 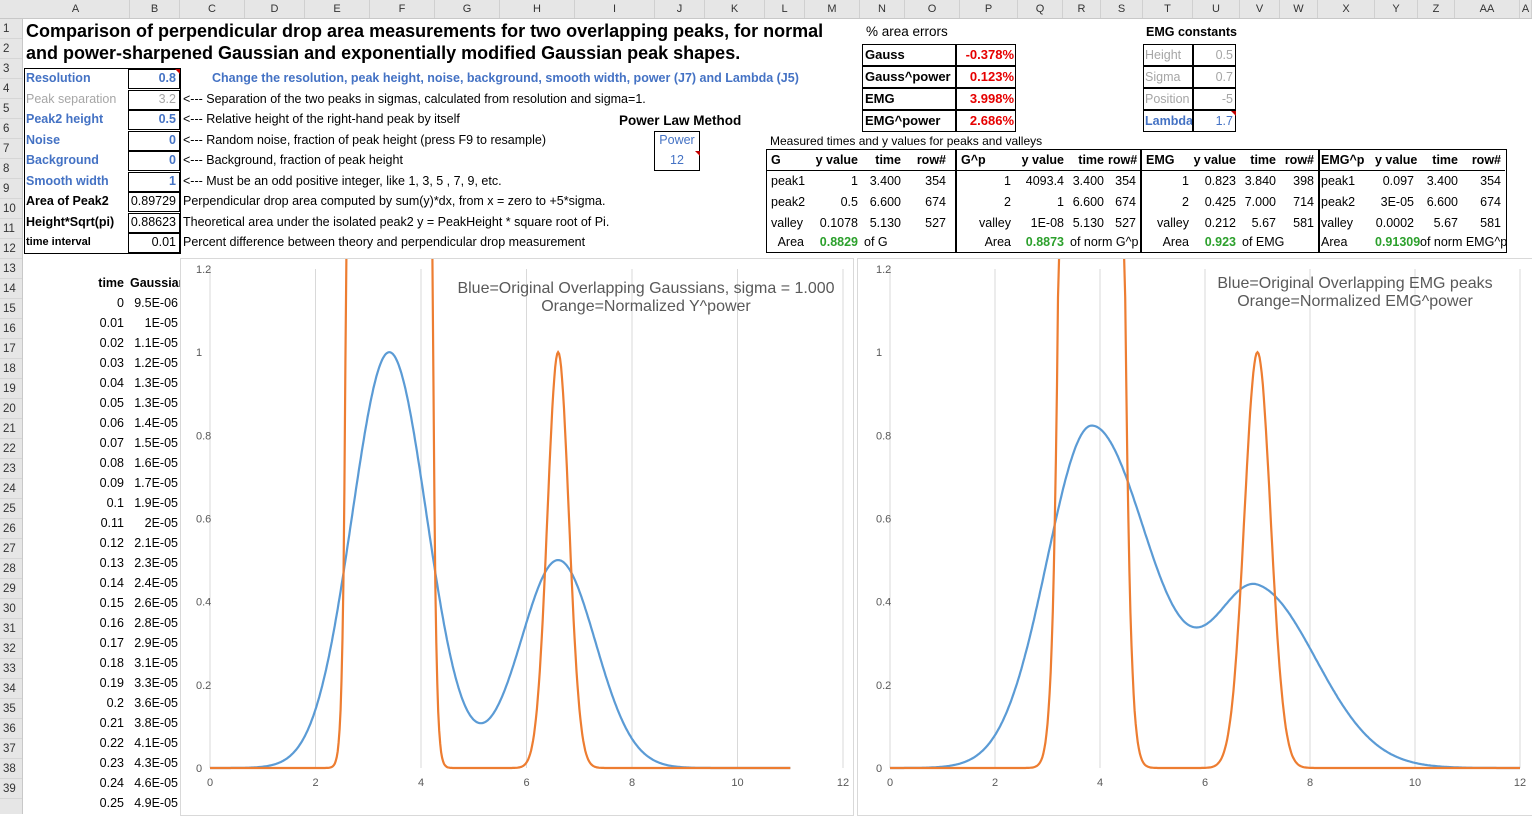 What do you see at coordinates (832, 9) in the screenshot?
I see `column-header-cell: M` at bounding box center [832, 9].